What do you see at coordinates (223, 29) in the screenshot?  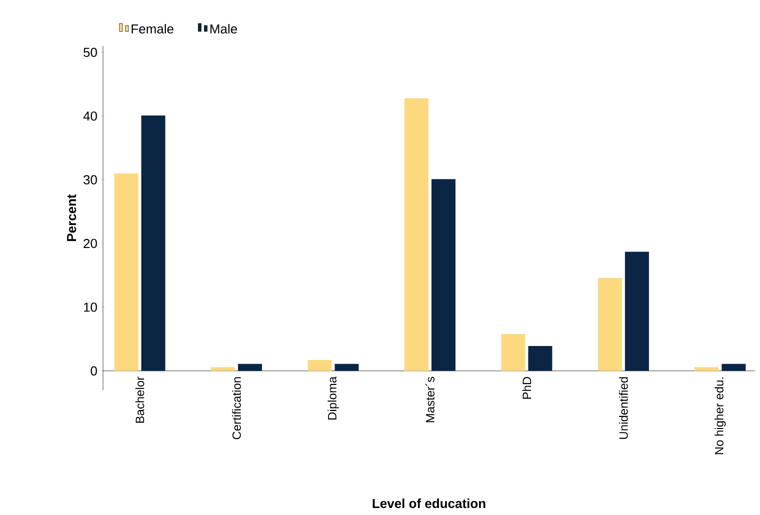 I see `legend-label: Male` at bounding box center [223, 29].